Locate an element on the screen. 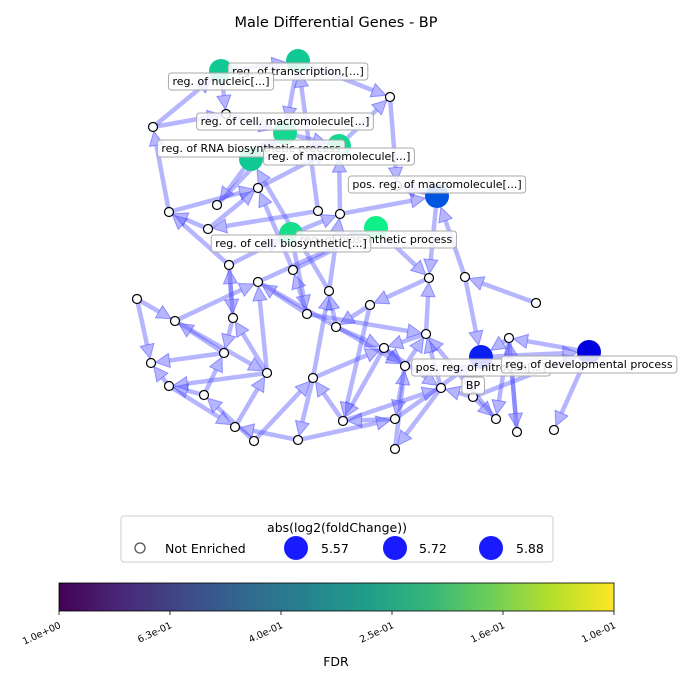 This screenshot has width=700, height=700. legend-marker-hollow is located at coordinates (140, 548).